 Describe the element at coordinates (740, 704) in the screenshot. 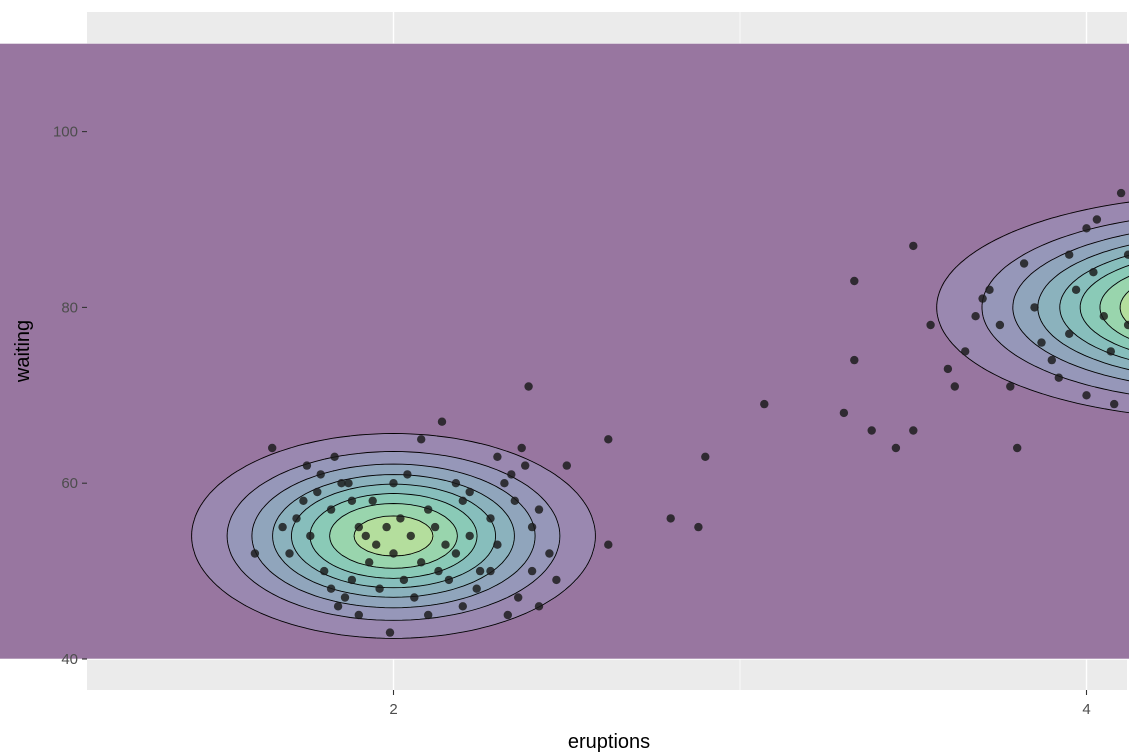

I see `x-axis-ticks: 246` at that location.